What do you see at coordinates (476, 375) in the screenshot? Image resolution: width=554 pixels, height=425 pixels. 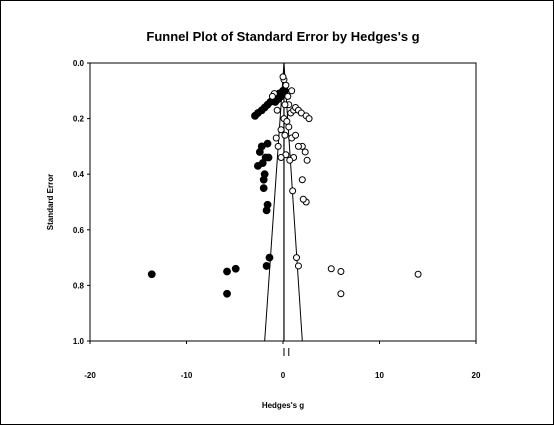 I see `x-tick-label: 20` at bounding box center [476, 375].